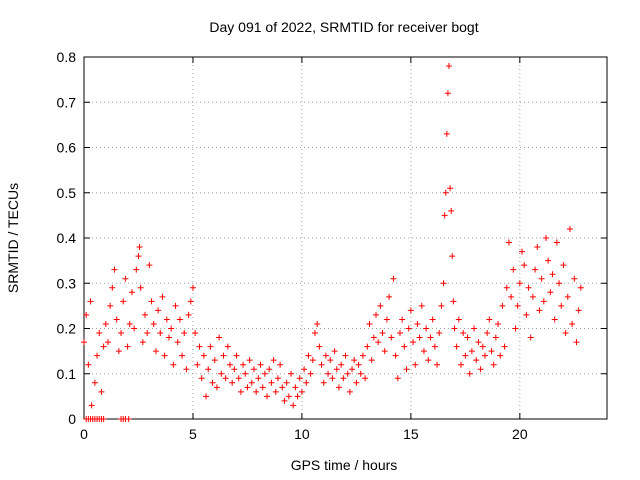  What do you see at coordinates (67, 148) in the screenshot?
I see `y-tick-label: 0.6` at bounding box center [67, 148].